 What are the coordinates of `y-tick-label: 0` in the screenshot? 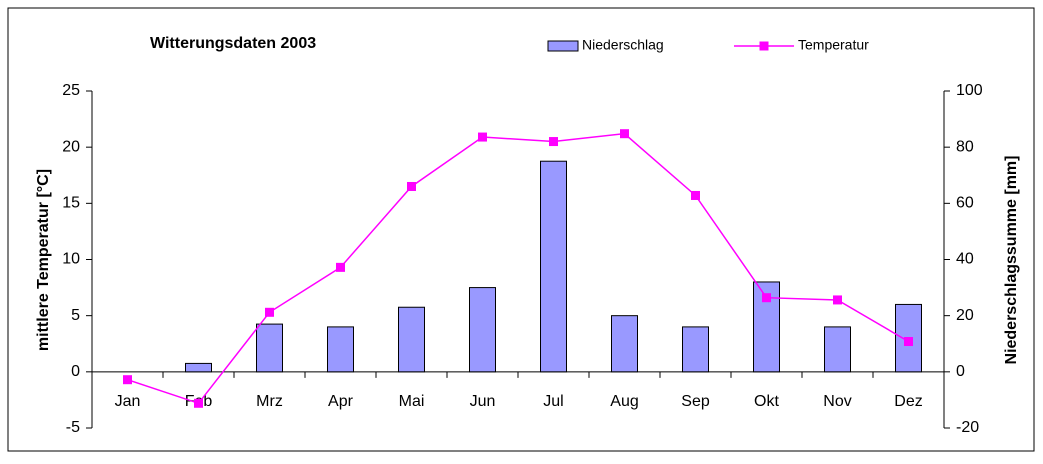 It's located at (75, 371).